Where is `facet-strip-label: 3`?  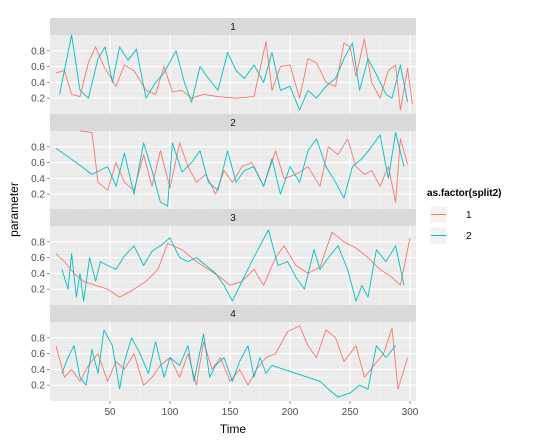 facet-strip-label: 3 is located at coordinates (233, 218).